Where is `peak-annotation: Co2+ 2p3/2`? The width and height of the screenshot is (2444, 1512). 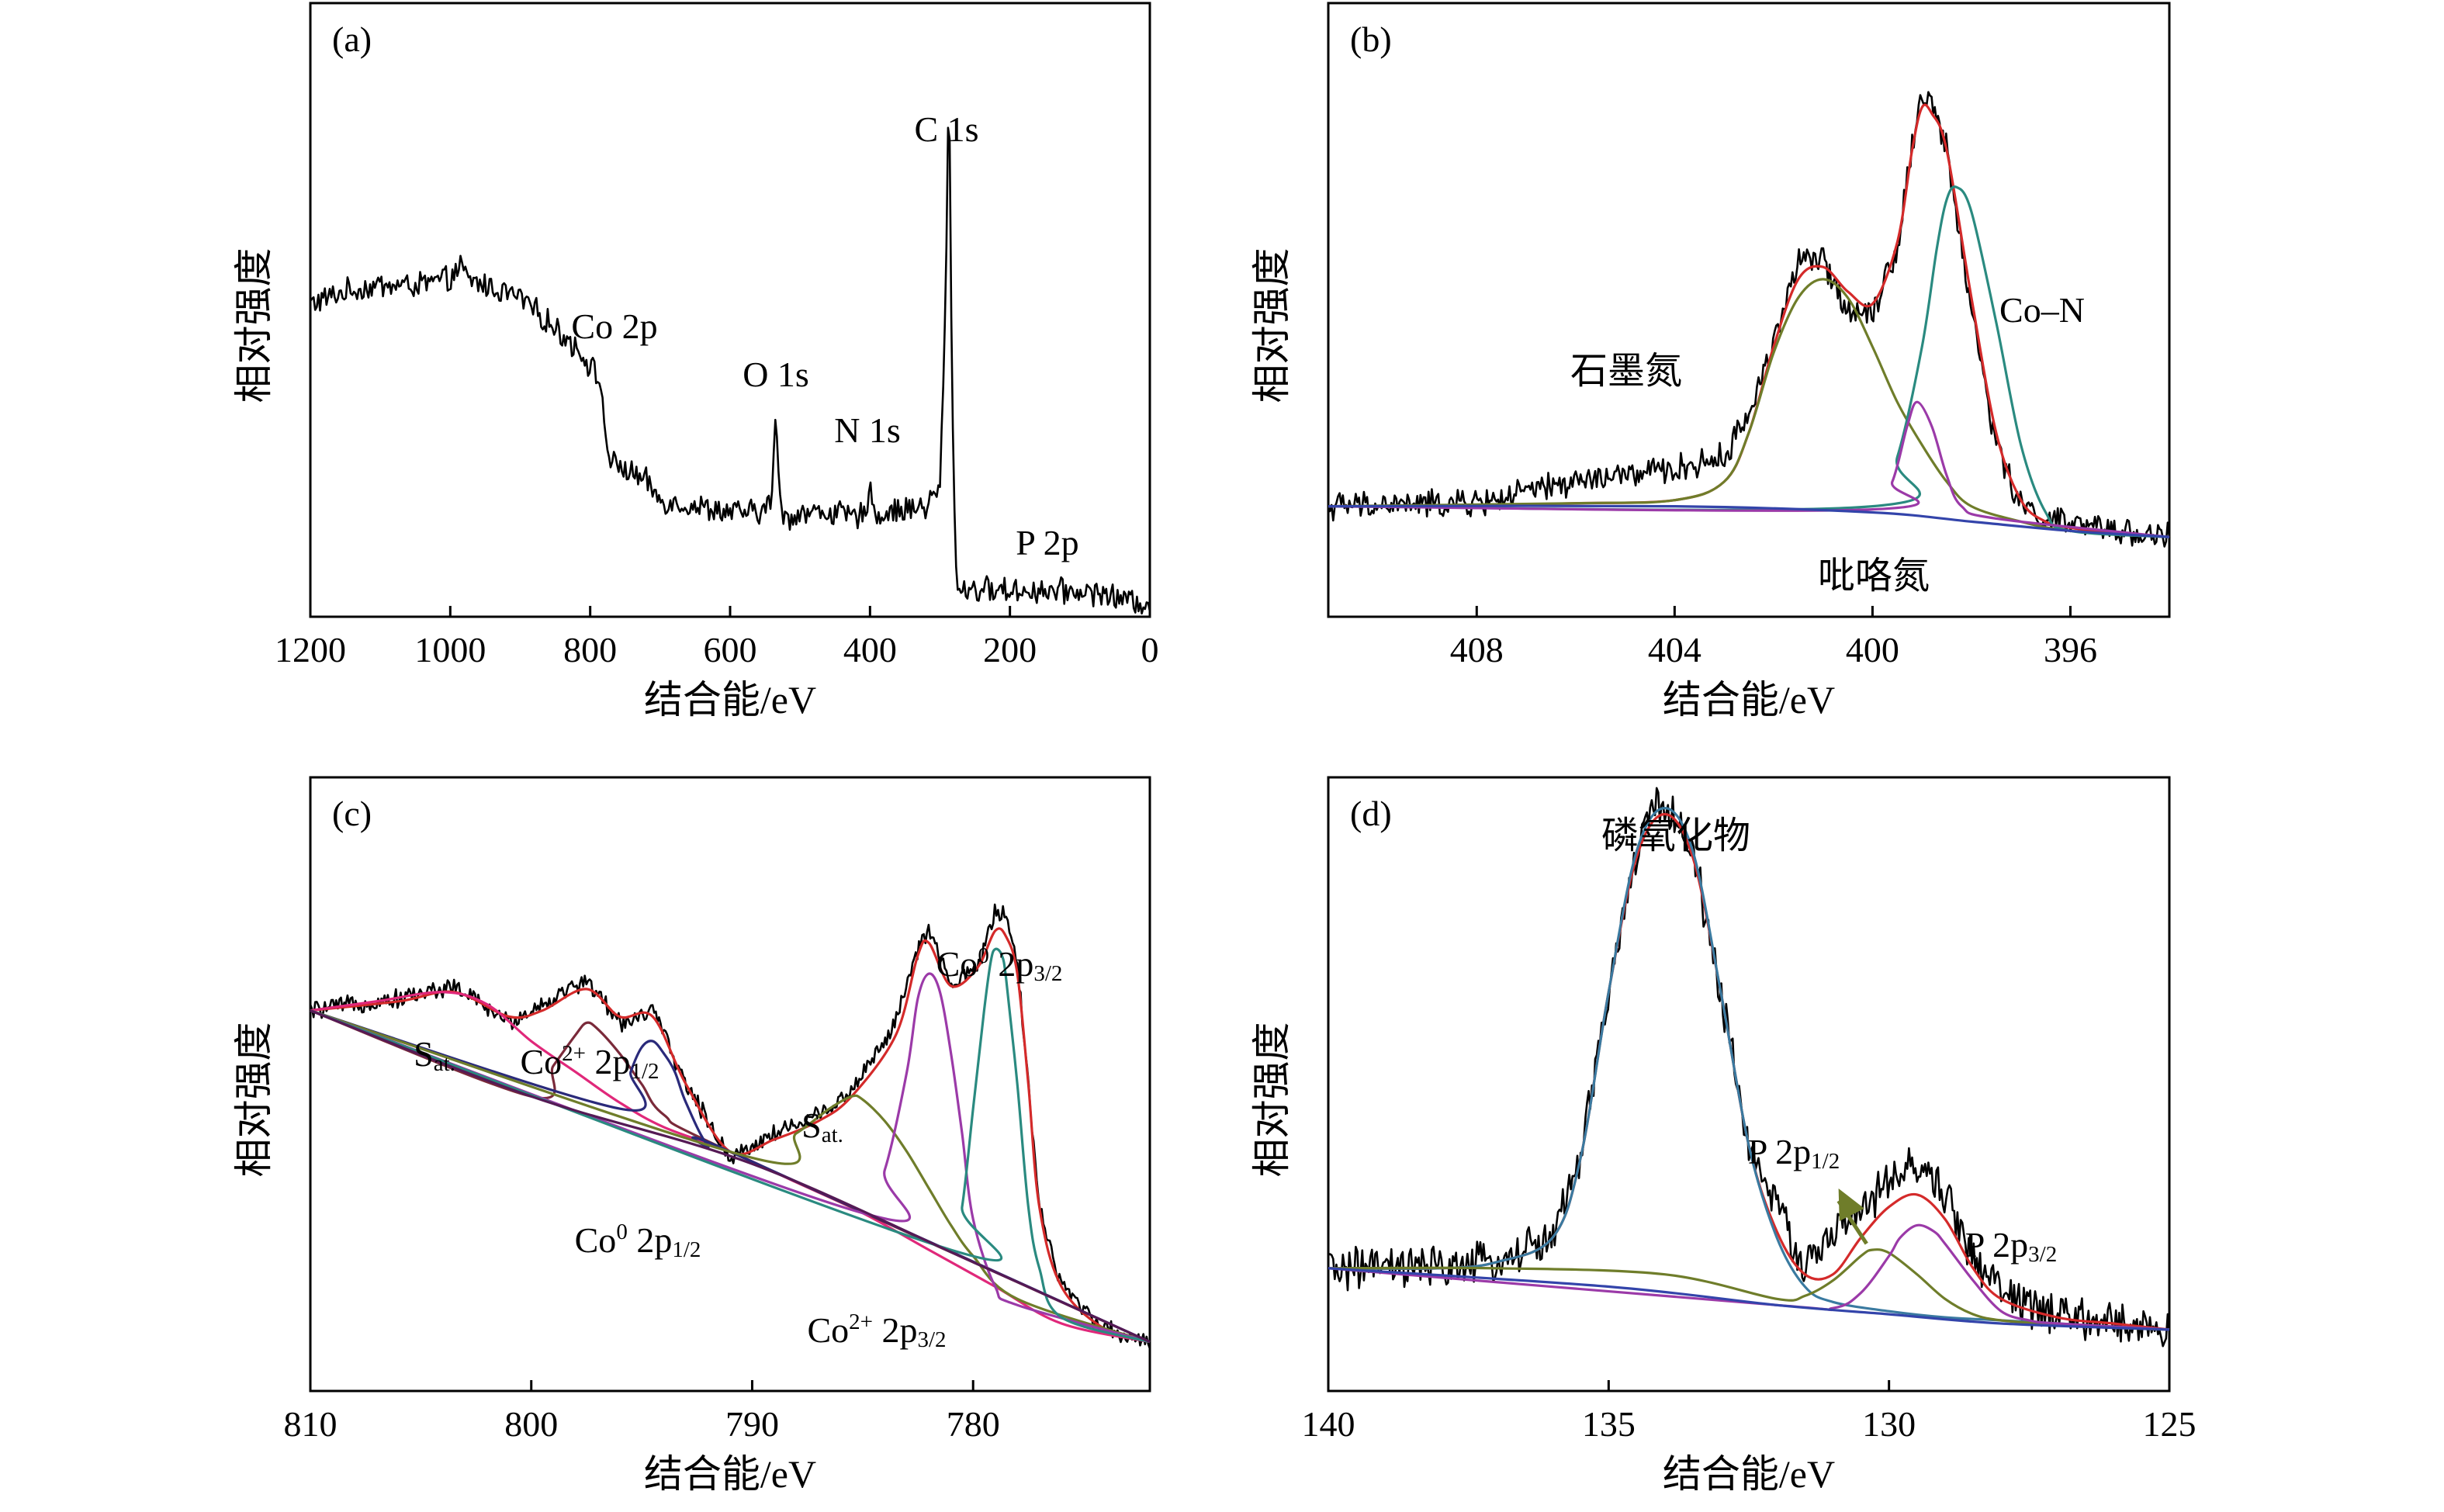 peak-annotation: Co2+ 2p3/2 is located at coordinates (876, 1331).